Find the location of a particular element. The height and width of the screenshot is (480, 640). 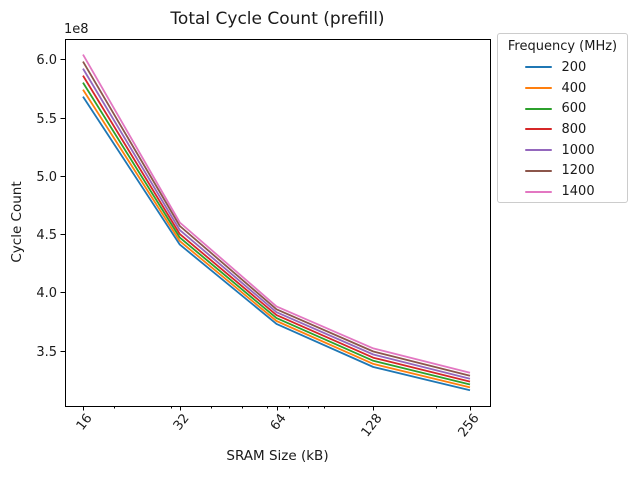

legend-entry-1400: 1400 is located at coordinates (562, 191).